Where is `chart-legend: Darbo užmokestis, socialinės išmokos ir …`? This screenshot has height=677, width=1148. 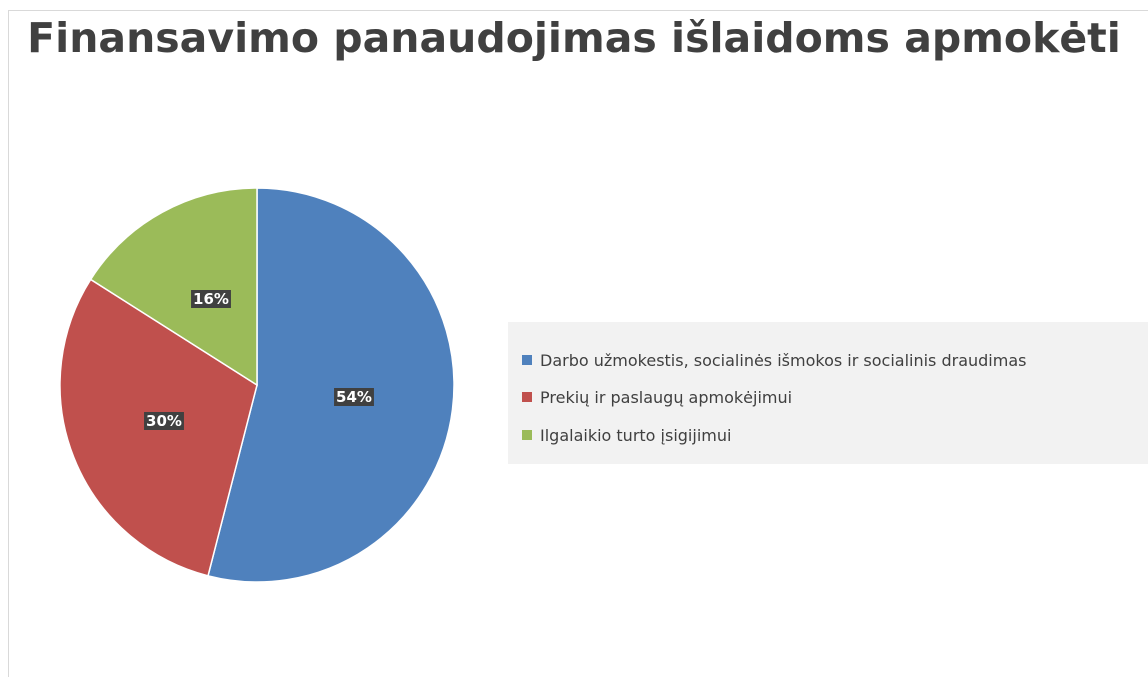
chart-legend: Darbo užmokestis, socialinės išmokos ir … is located at coordinates (828, 393).